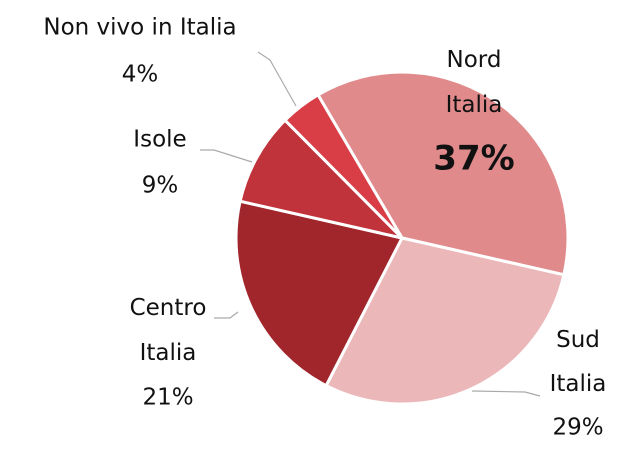 The height and width of the screenshot is (451, 626). Describe the element at coordinates (473, 159) in the screenshot. I see `value-label: 37%` at that location.